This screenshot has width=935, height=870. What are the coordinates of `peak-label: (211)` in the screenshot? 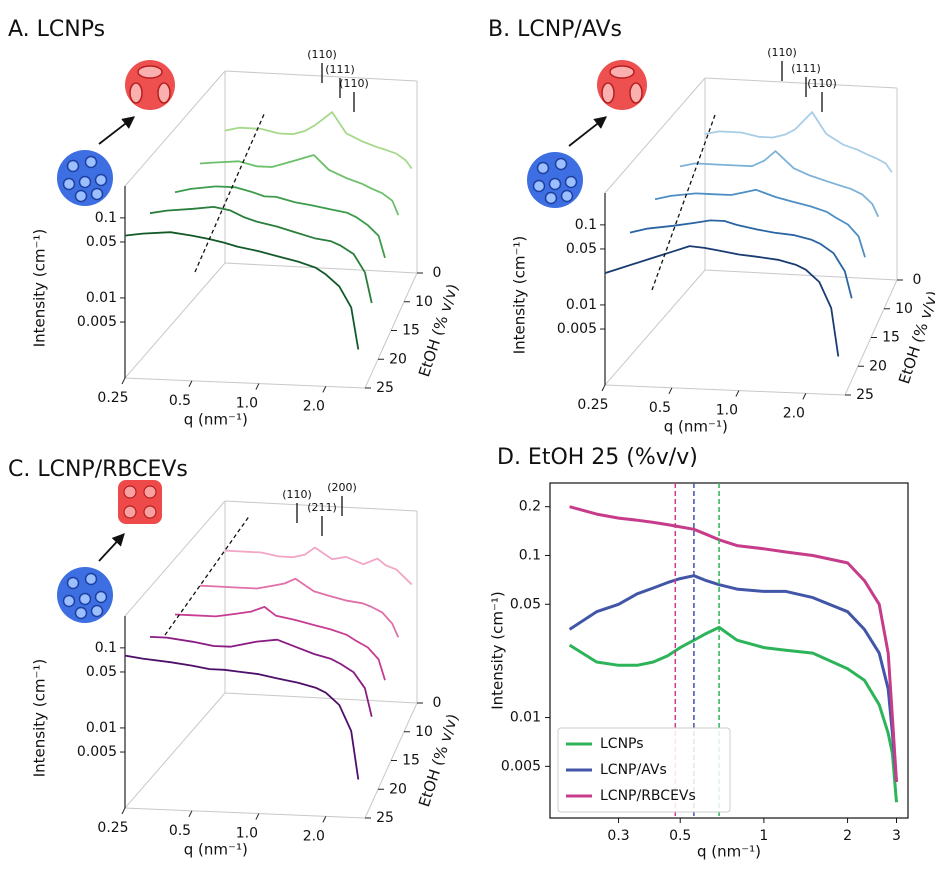 It's located at (322, 507).